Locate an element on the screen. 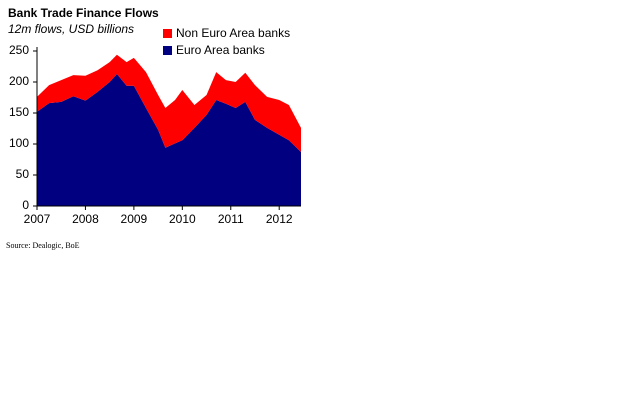  legend-label: Non Euro Area banks is located at coordinates (233, 33).